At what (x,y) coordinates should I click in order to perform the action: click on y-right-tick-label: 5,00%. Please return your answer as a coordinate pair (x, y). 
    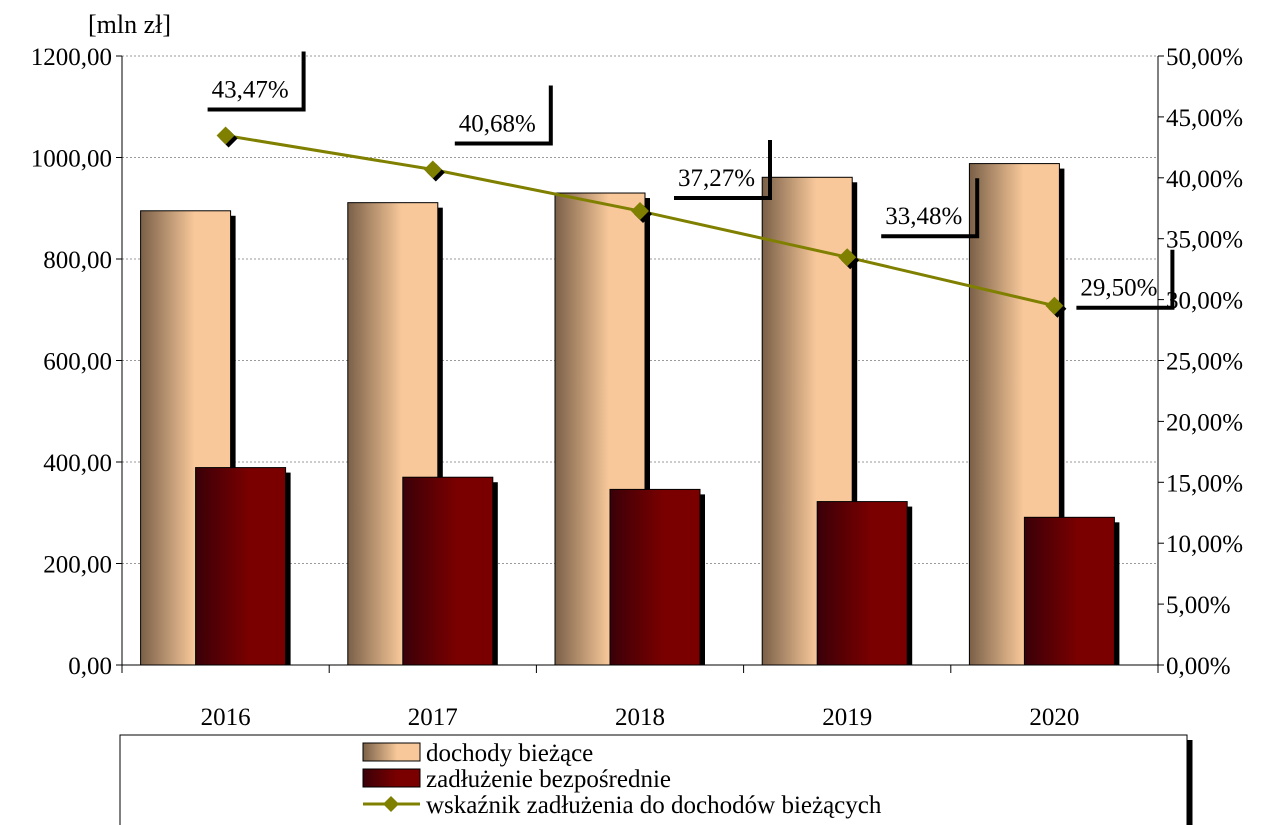
    Looking at the image, I should click on (1198, 605).